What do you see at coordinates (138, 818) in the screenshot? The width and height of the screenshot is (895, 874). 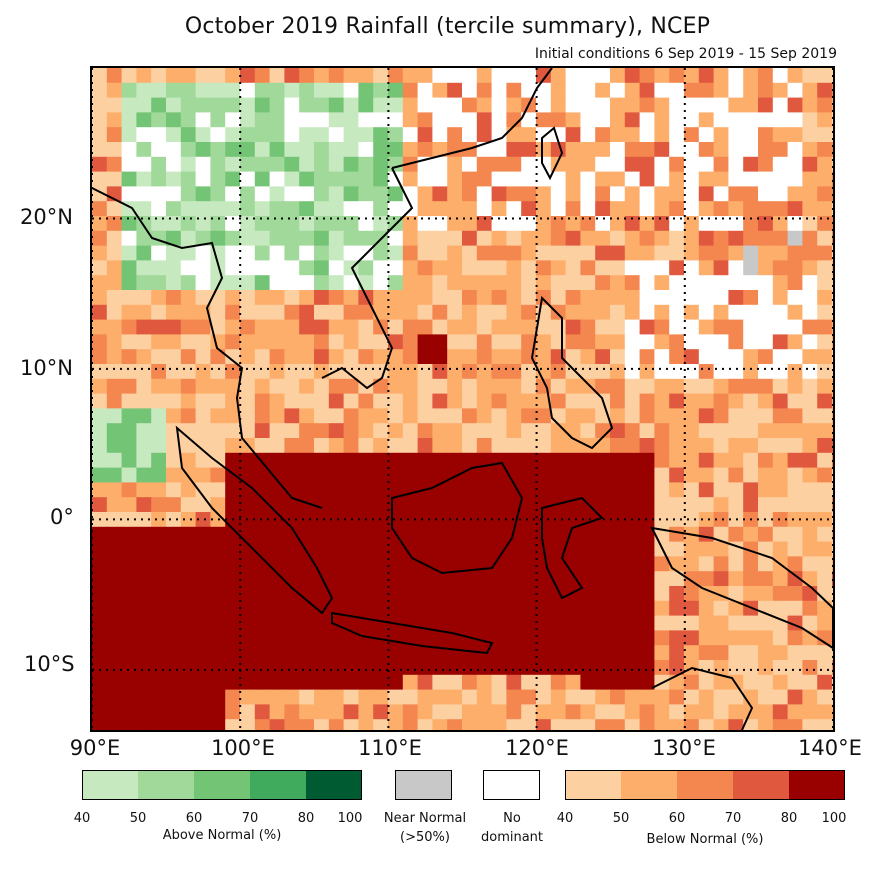 I see `legend-above-tick: 50` at bounding box center [138, 818].